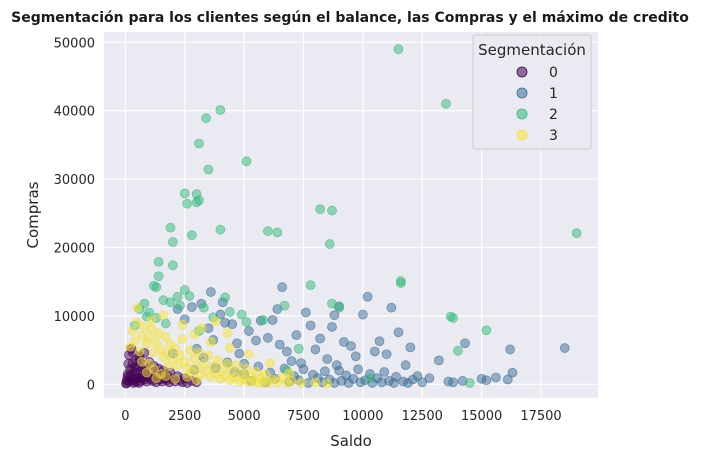  I want to click on legend-label-3: 3, so click(553, 136).